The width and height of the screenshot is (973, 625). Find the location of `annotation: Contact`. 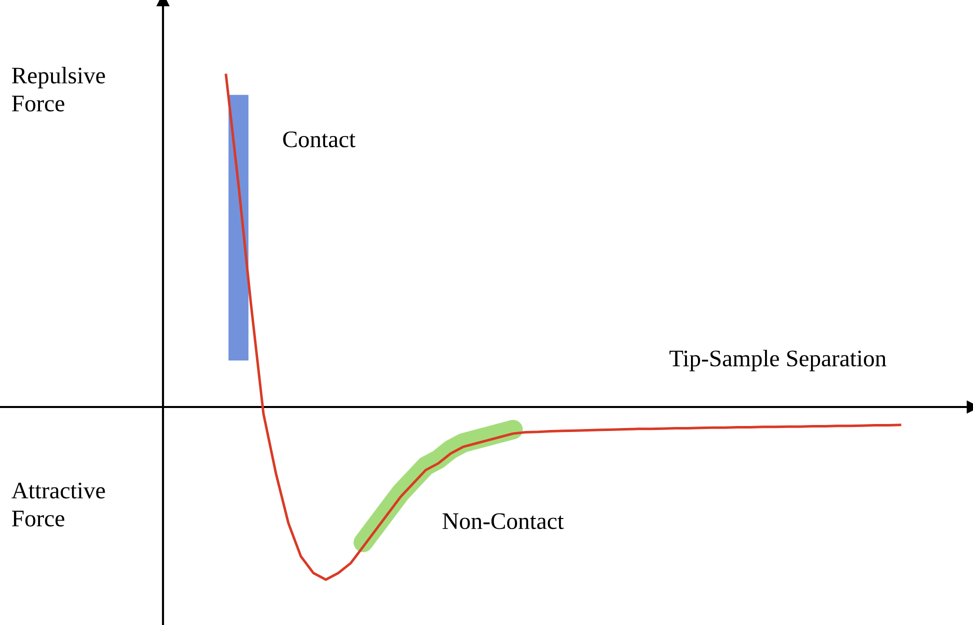

annotation: Contact is located at coordinates (319, 139).